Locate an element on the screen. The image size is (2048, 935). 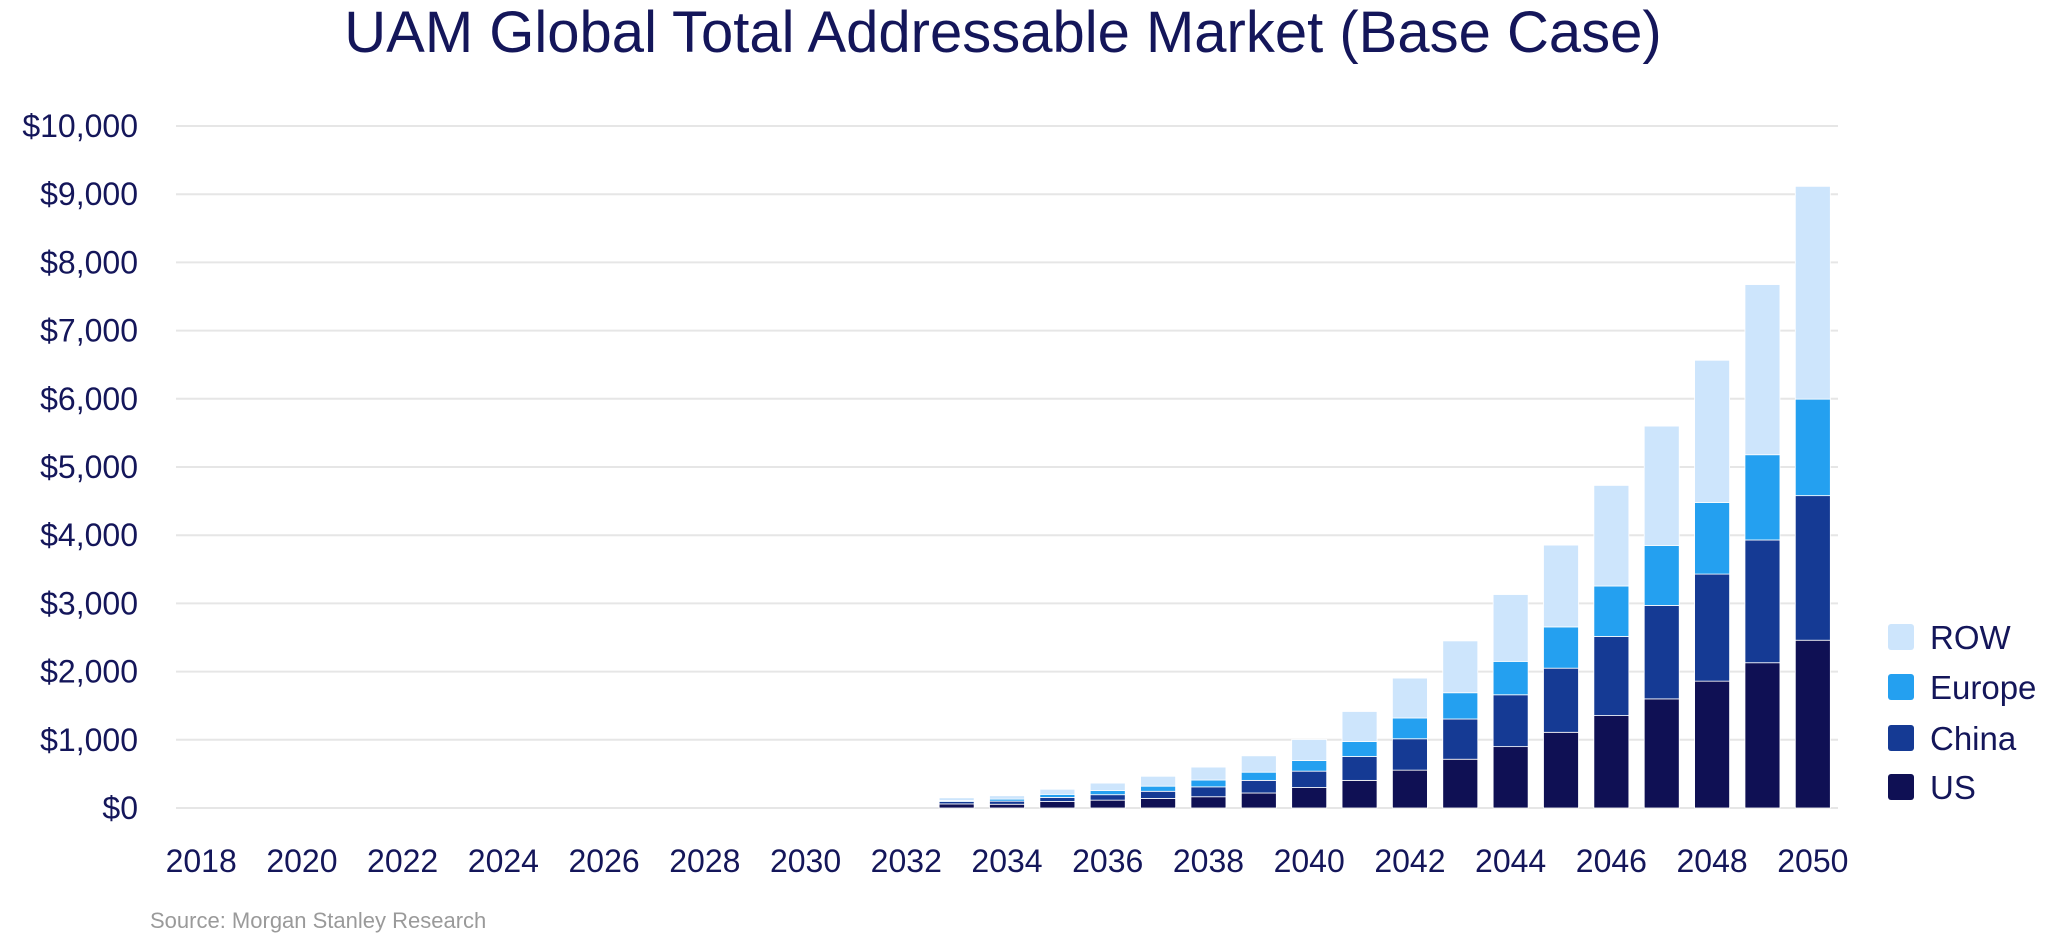
y-tick-label: $0 is located at coordinates (120, 808).